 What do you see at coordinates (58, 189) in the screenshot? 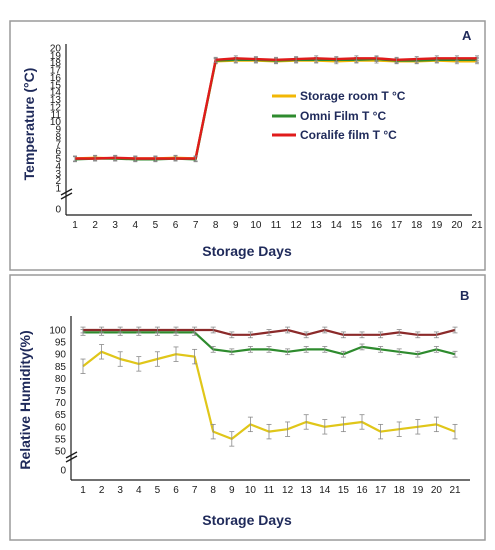
I see `y-tick-label: 1` at bounding box center [58, 189].